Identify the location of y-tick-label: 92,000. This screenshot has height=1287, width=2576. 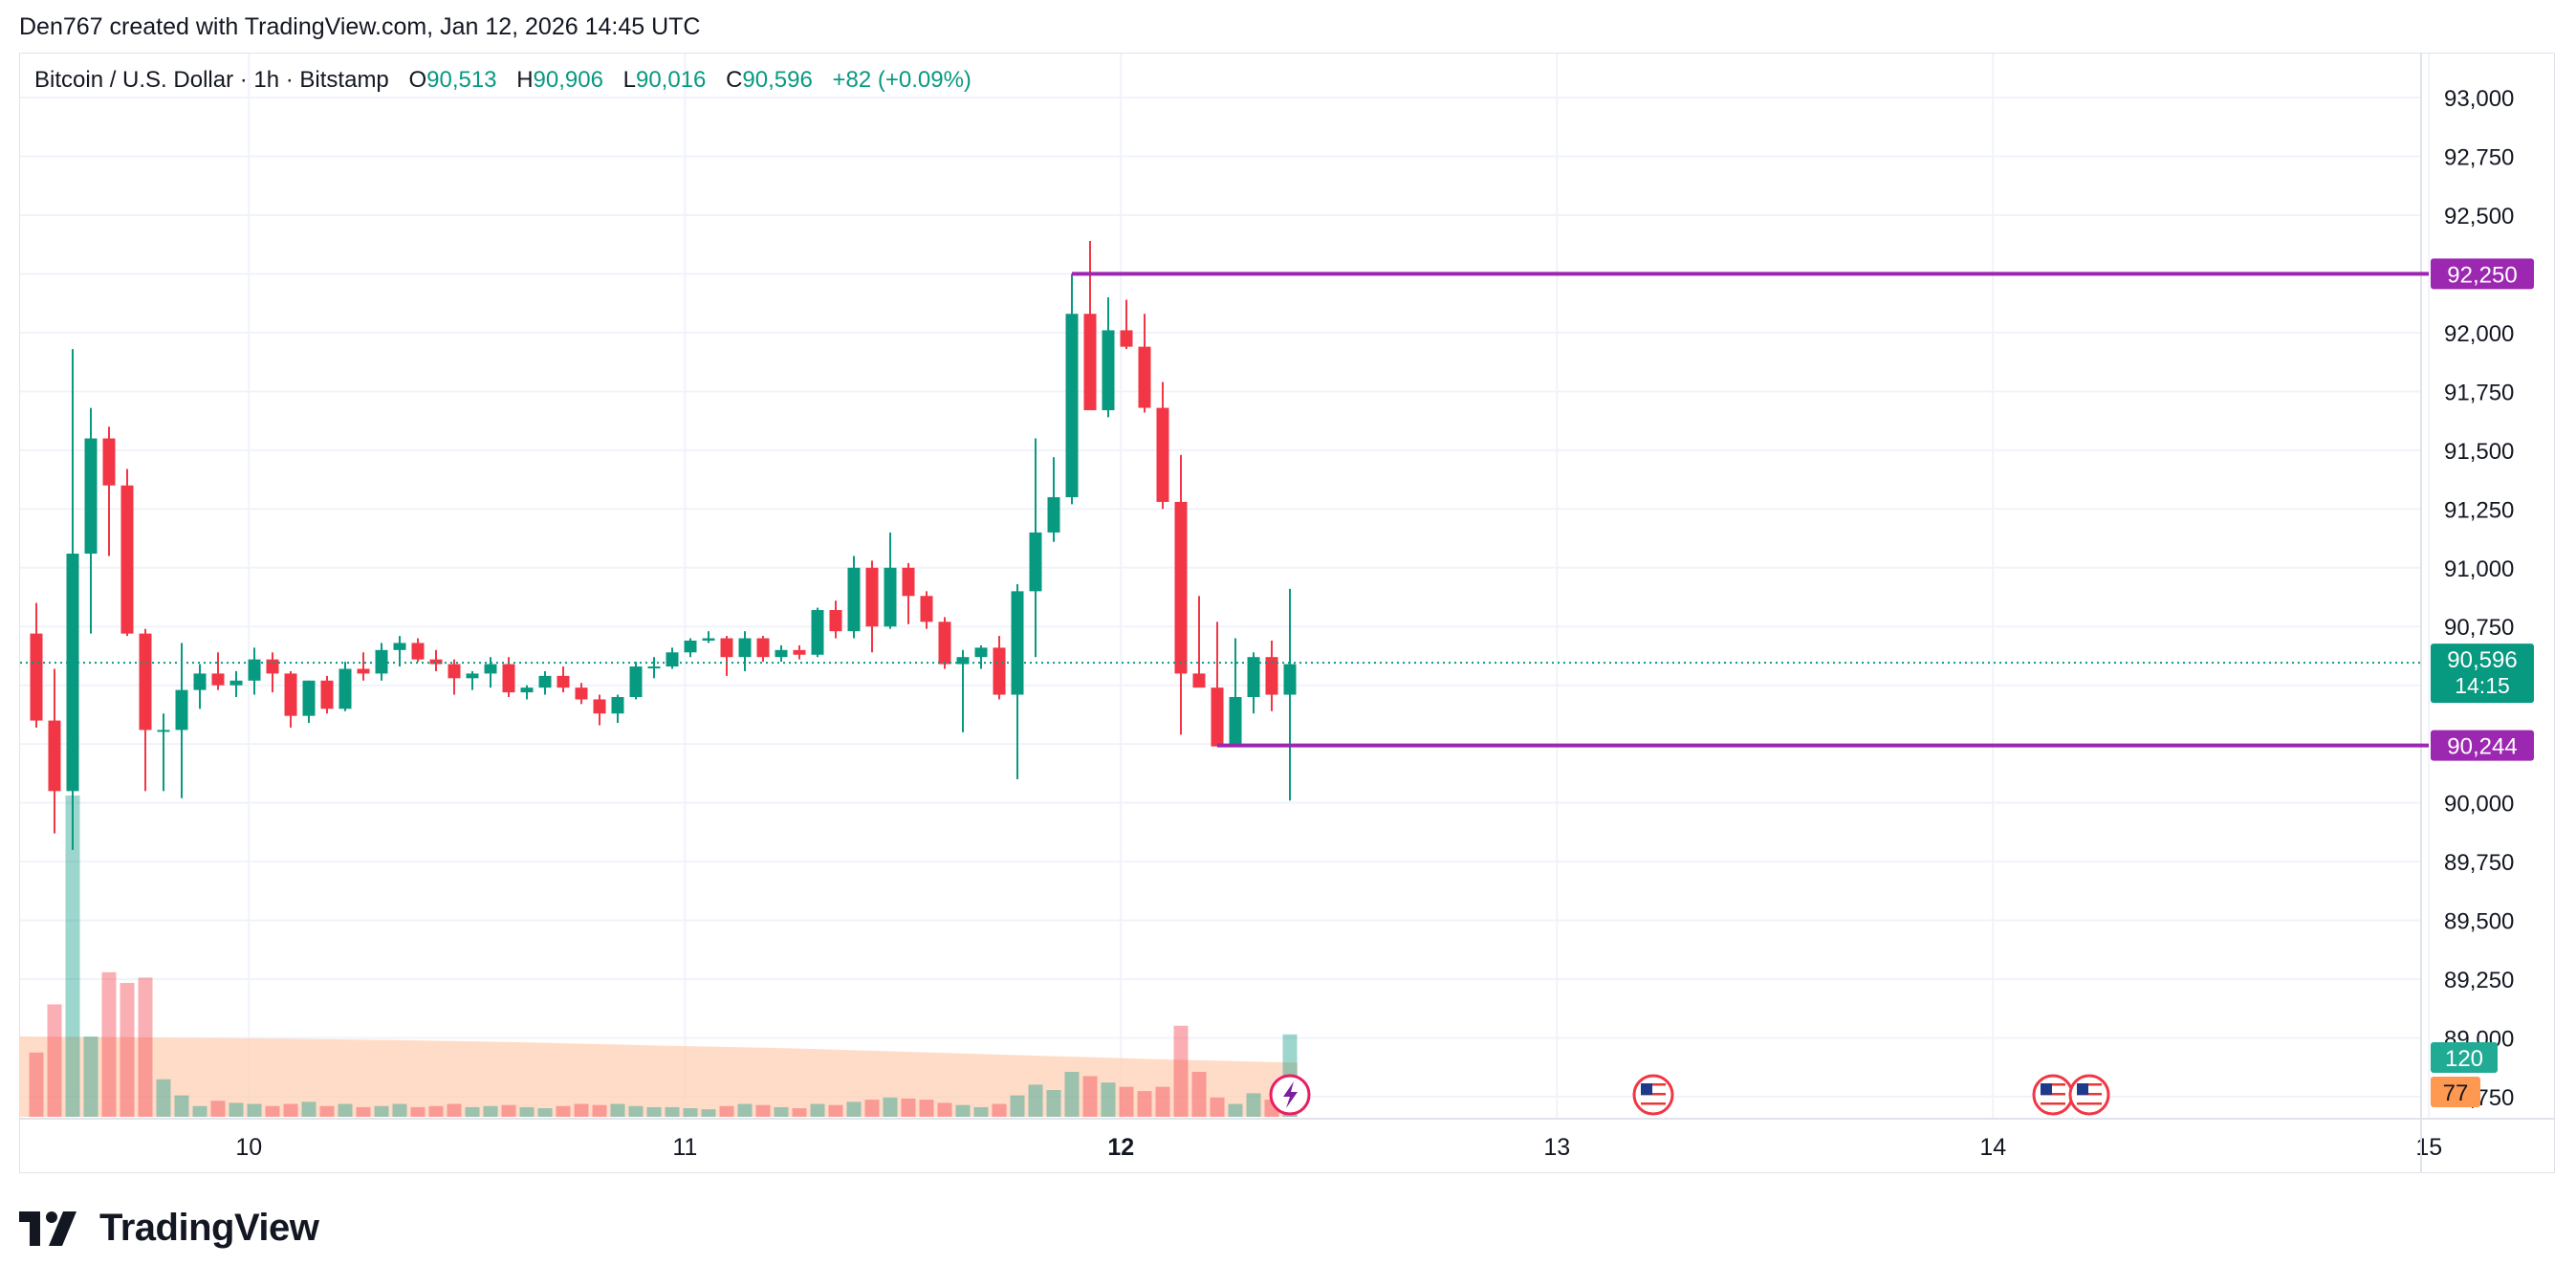
(2479, 334).